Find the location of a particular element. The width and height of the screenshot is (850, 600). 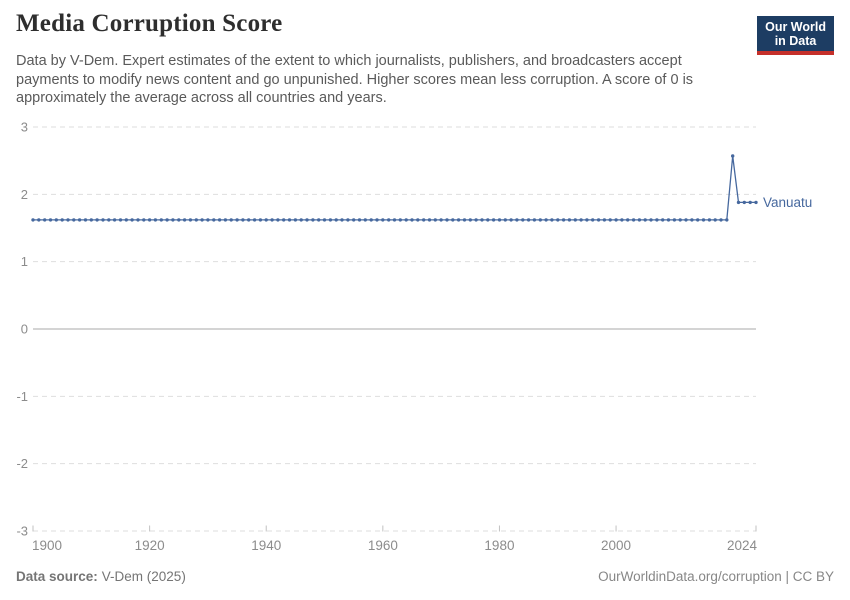

y-axis-tick-label: 2 is located at coordinates (24, 194).